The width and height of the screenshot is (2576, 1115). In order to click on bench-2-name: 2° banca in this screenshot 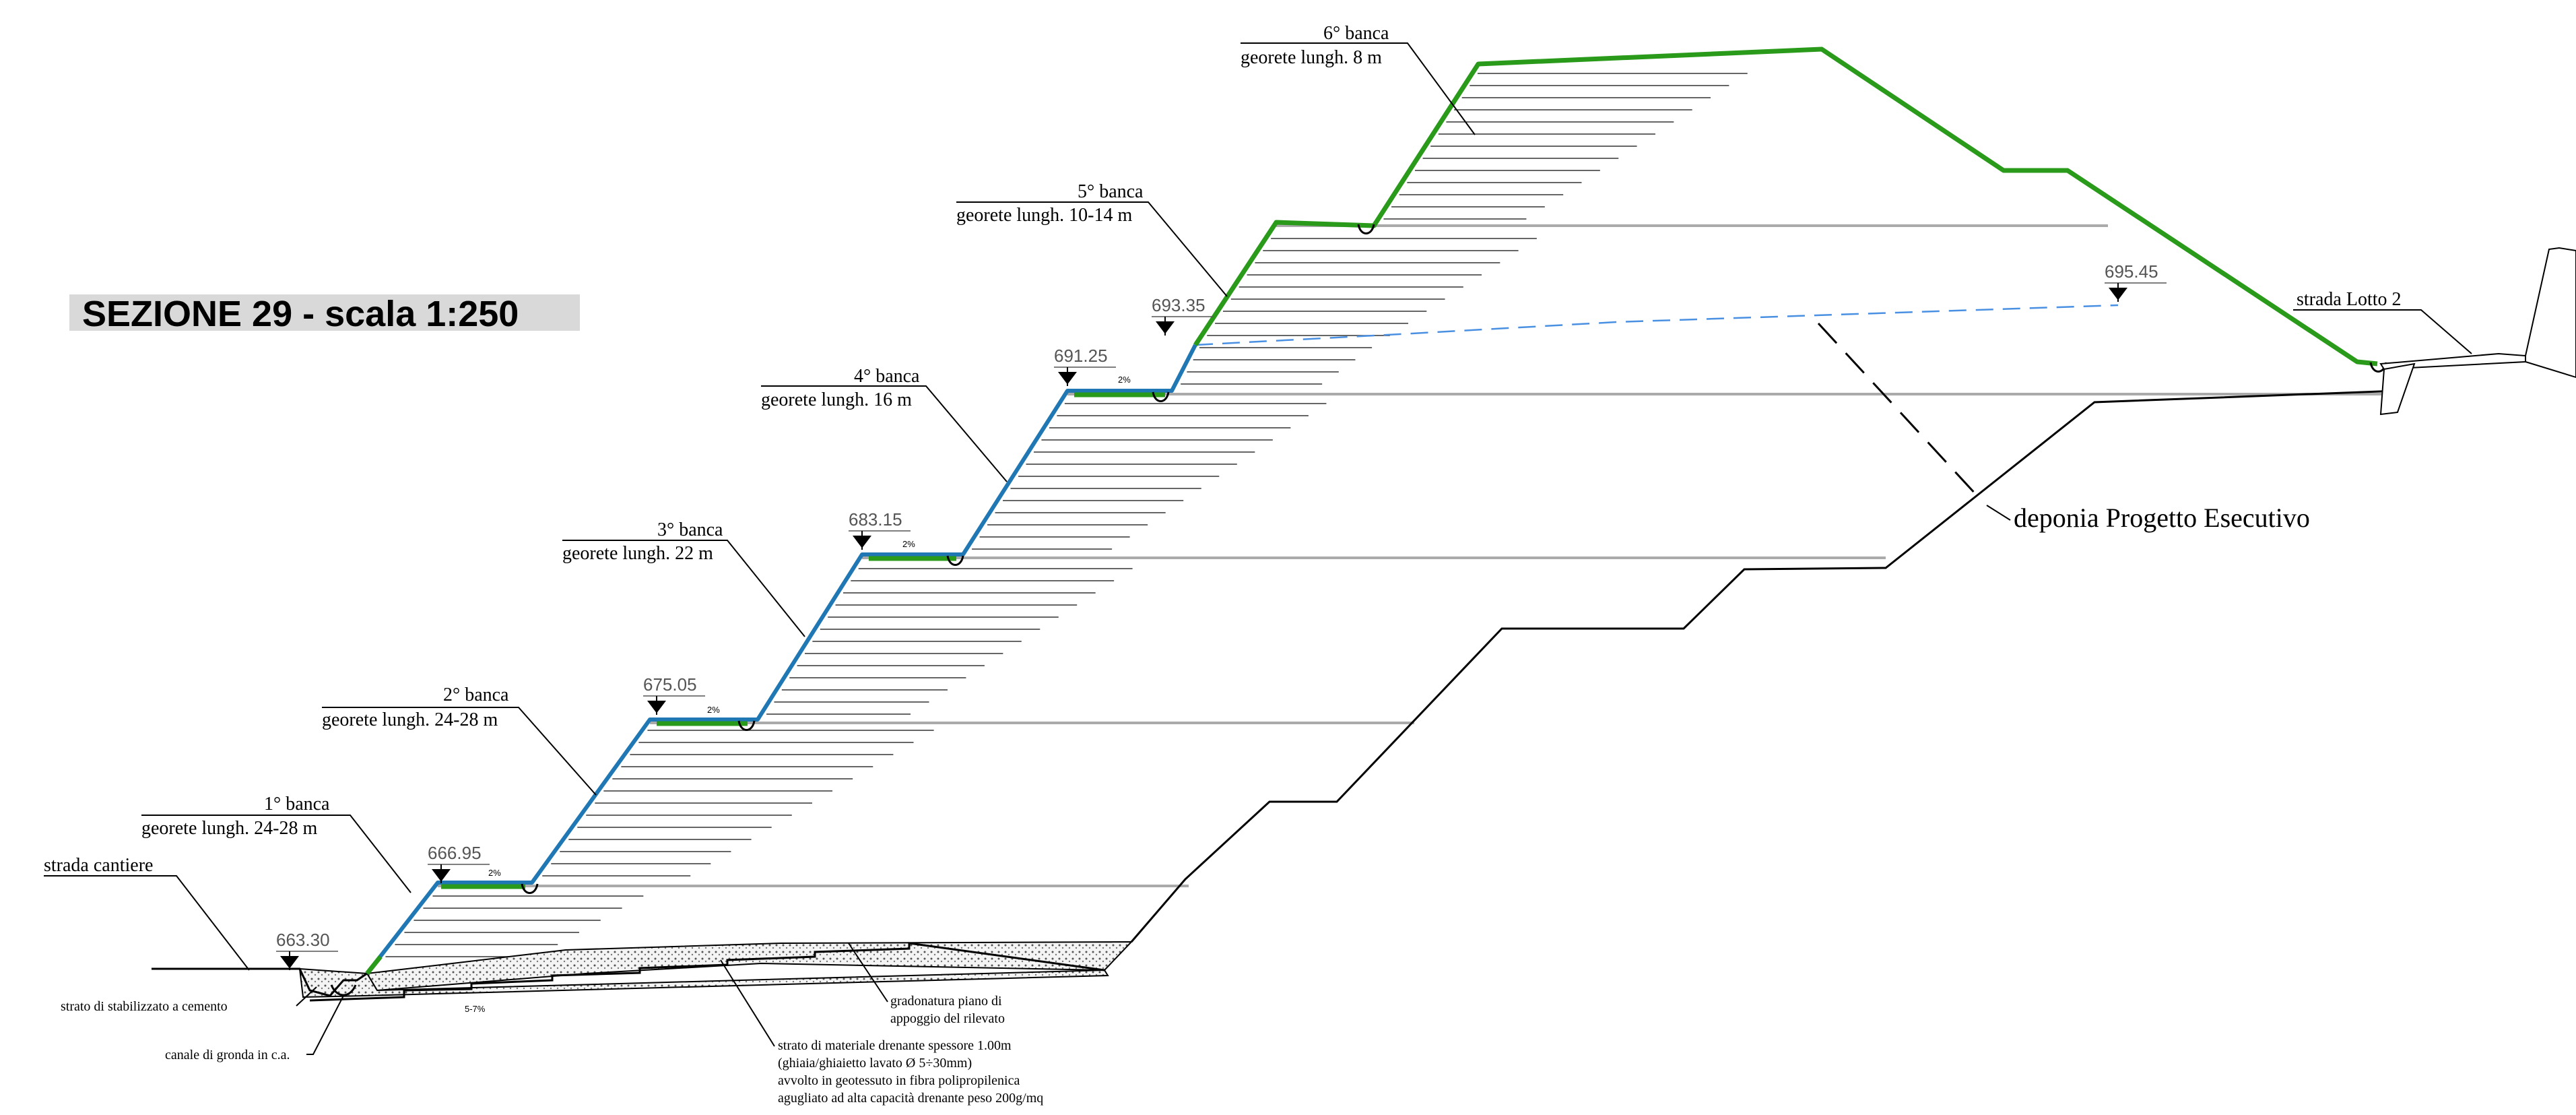, I will do `click(476, 694)`.